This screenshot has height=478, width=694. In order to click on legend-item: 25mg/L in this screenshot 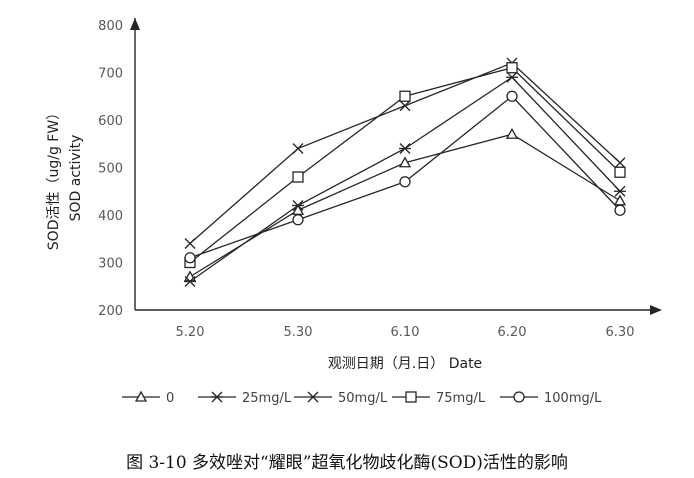, I will do `click(245, 398)`.